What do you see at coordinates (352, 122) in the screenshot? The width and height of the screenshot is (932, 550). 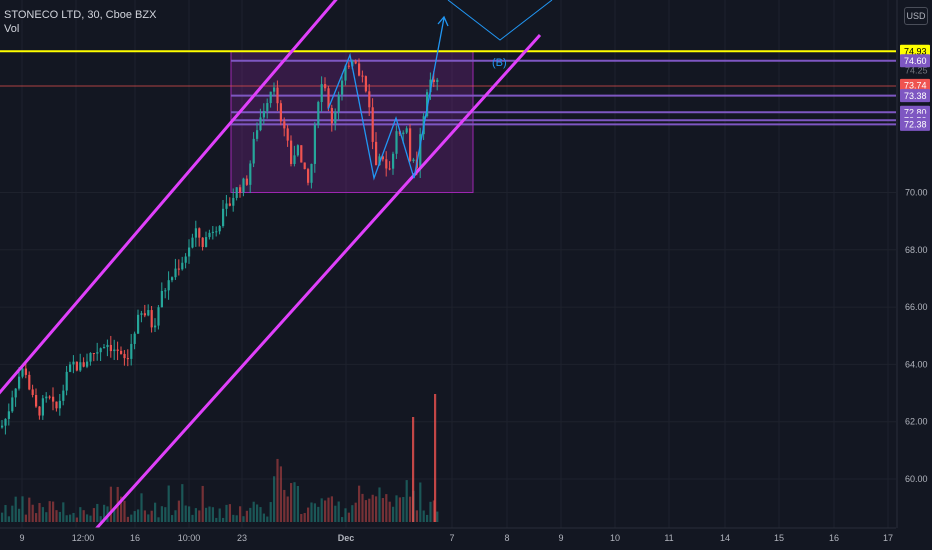 I see `consolidation-box` at bounding box center [352, 122].